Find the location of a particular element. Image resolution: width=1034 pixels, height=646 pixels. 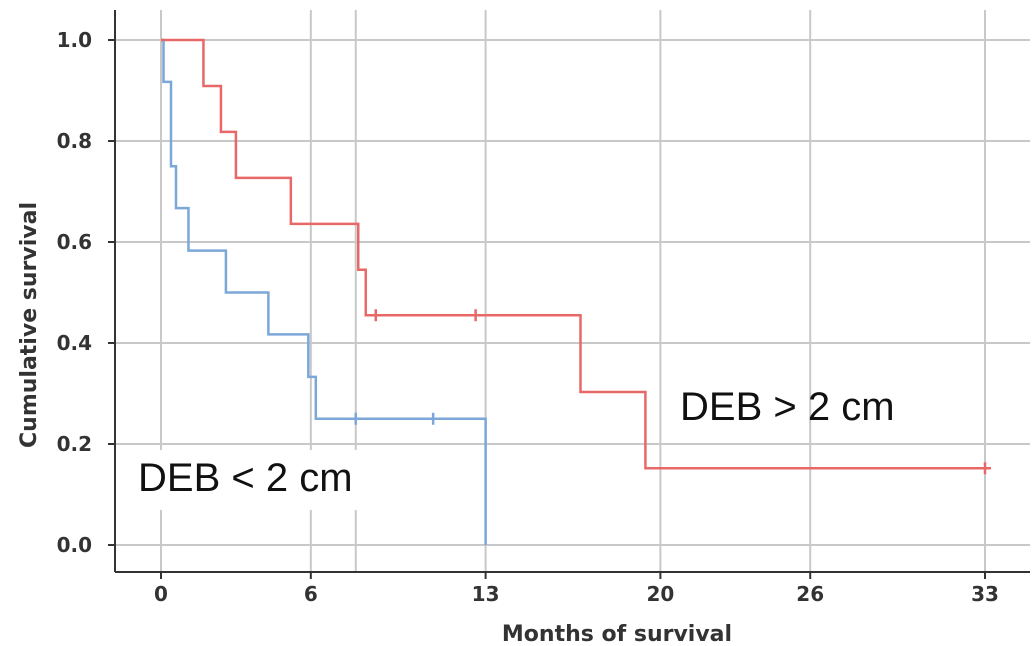

y-tick-label: 0.4 is located at coordinates (74, 343).